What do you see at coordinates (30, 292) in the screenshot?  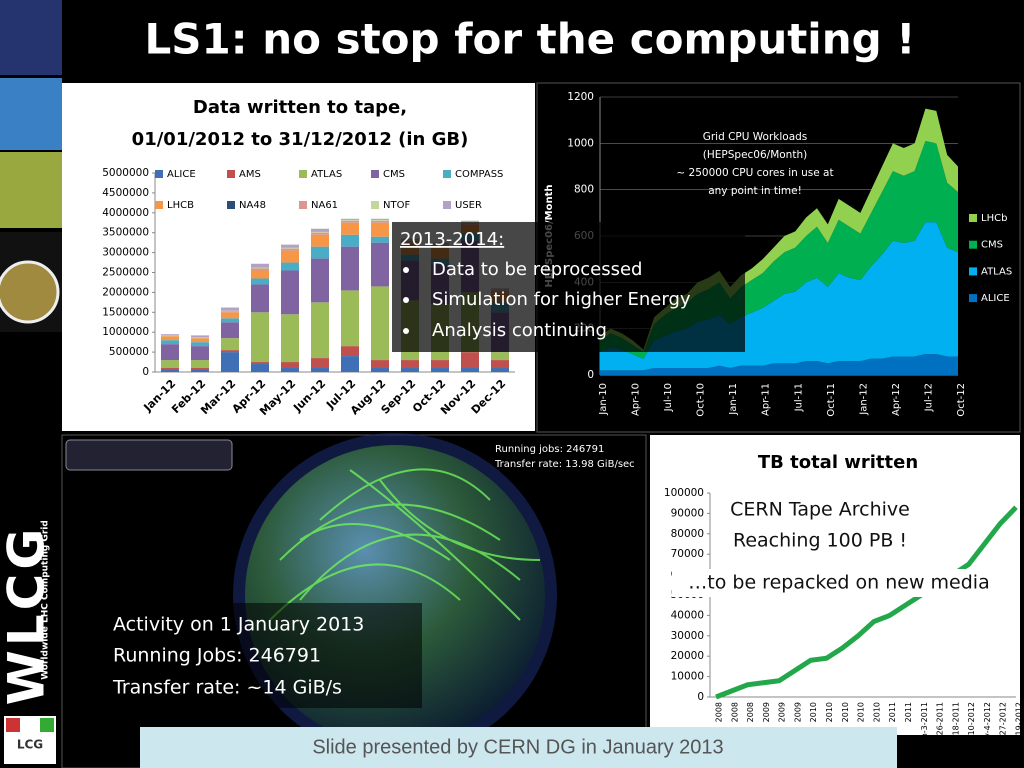 I see `sidebar-globe` at bounding box center [30, 292].